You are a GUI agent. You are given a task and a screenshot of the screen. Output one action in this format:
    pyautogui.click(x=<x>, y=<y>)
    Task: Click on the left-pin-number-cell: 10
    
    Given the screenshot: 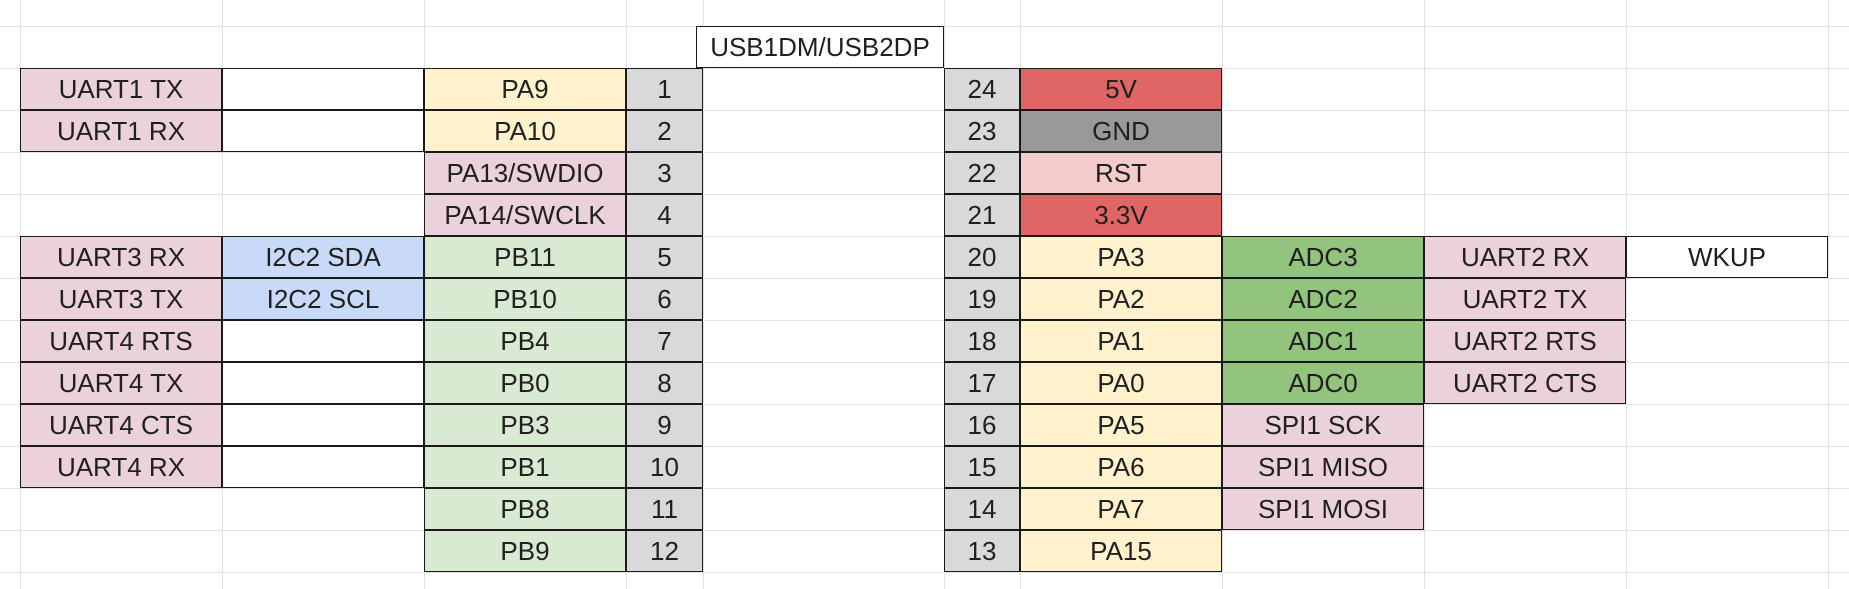 What is the action you would take?
    pyautogui.click(x=664, y=467)
    